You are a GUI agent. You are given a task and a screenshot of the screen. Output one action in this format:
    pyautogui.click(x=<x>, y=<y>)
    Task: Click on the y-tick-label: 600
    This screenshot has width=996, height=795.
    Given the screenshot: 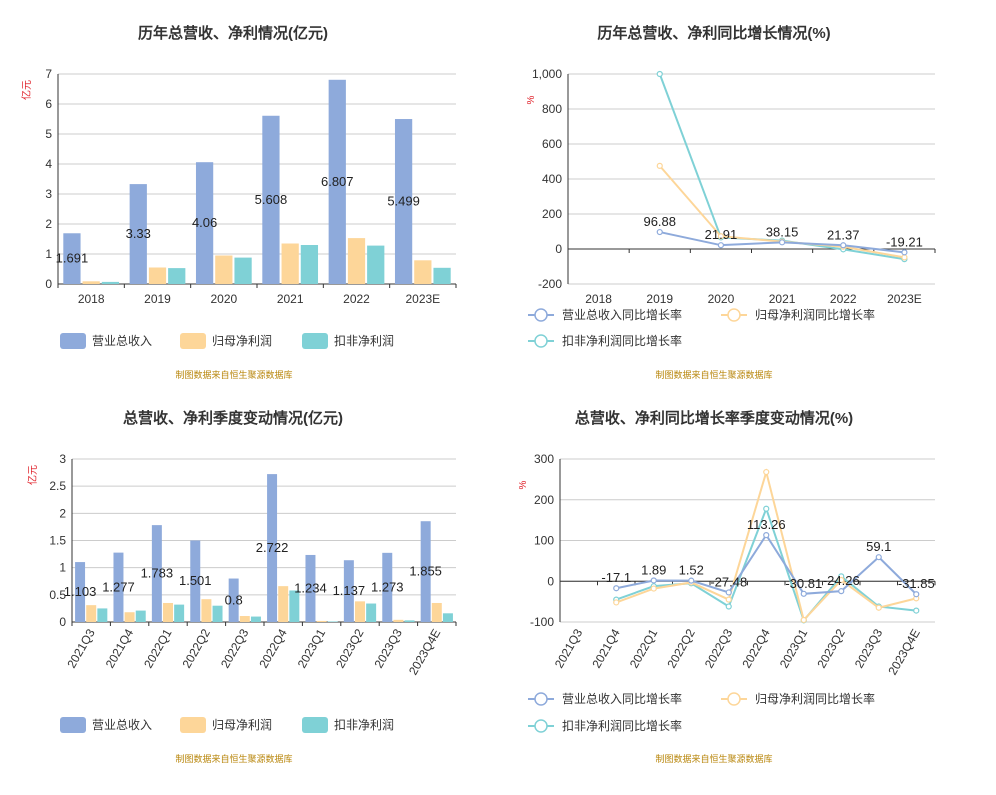 What is the action you would take?
    pyautogui.click(x=552, y=144)
    